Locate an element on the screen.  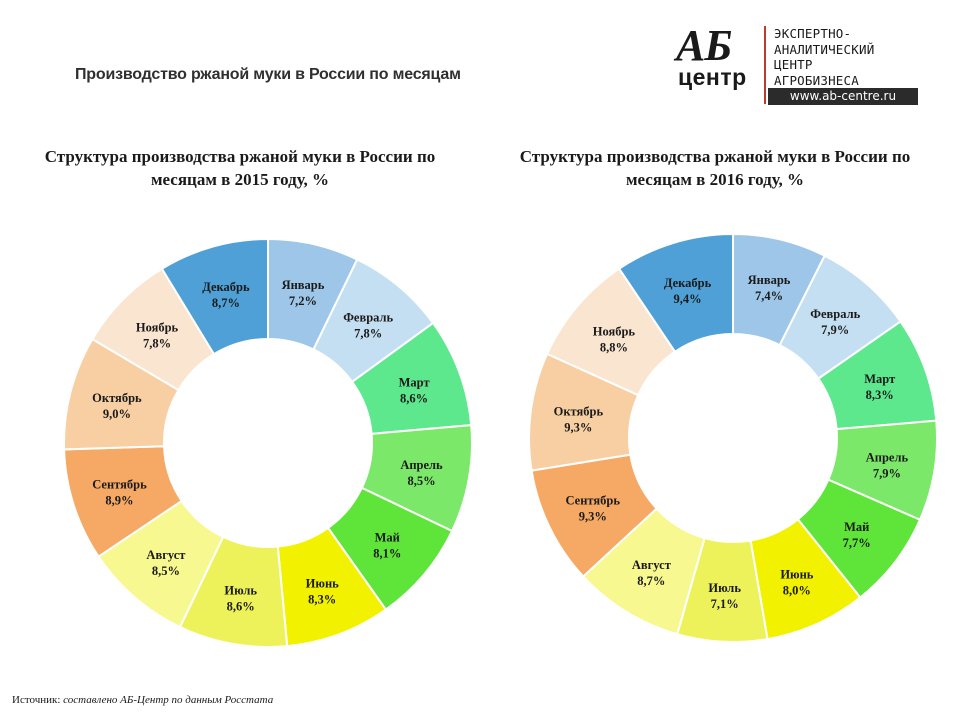
slice-label-2016-10: Октябрь is located at coordinates (579, 411).